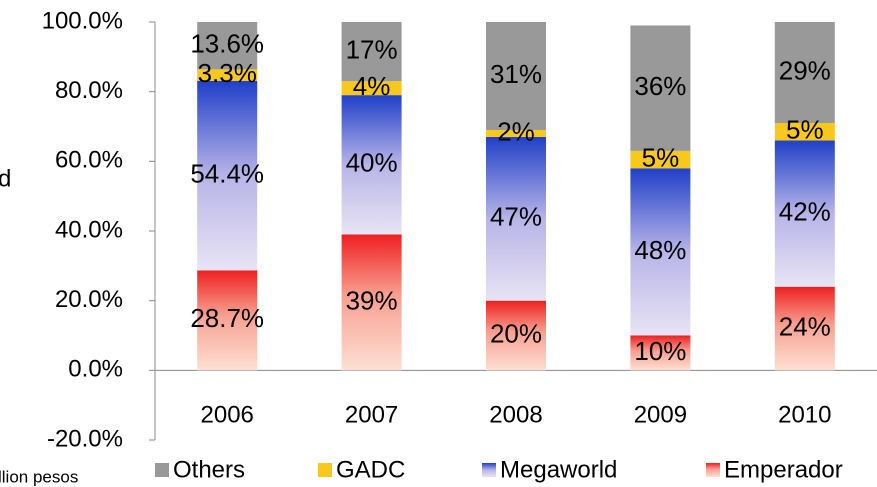 Image resolution: width=877 pixels, height=487 pixels. What do you see at coordinates (372, 49) in the screenshot?
I see `data-label: 17%` at bounding box center [372, 49].